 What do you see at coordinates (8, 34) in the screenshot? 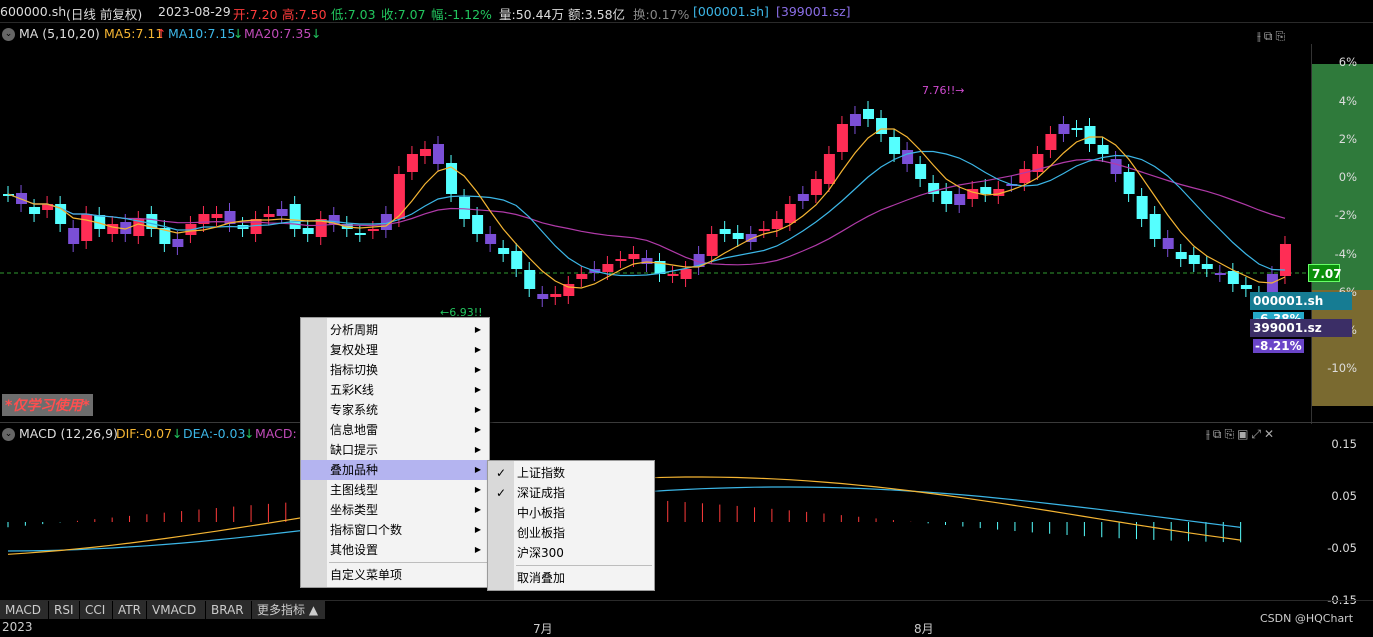
I see `collapse-chevron-icon: ⌄` at bounding box center [8, 34].